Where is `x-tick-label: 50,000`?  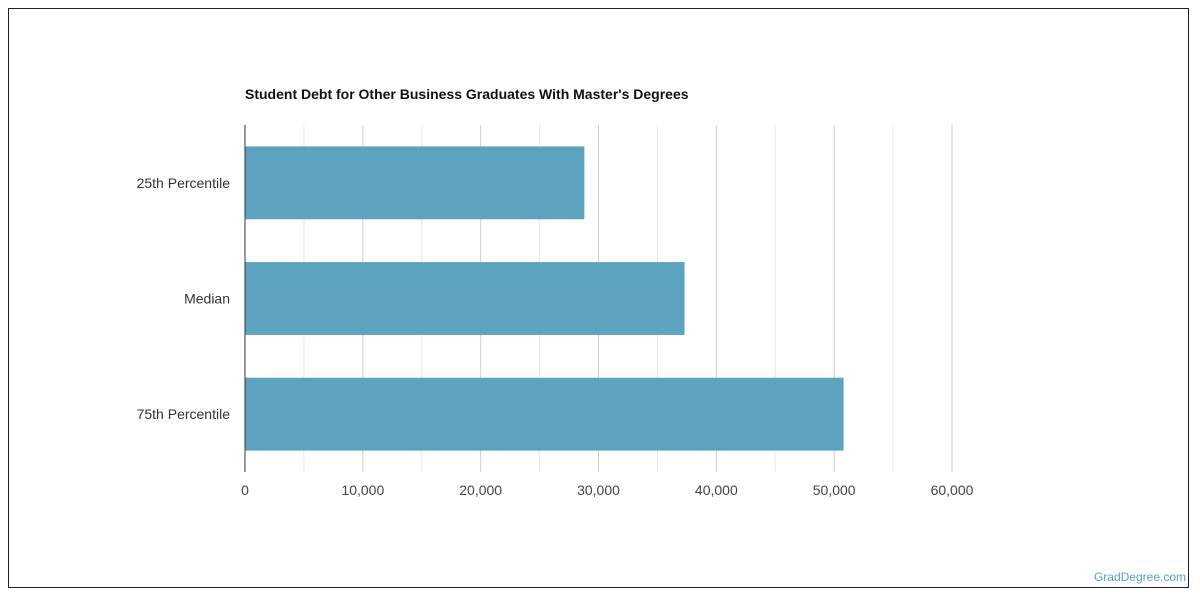
x-tick-label: 50,000 is located at coordinates (834, 490).